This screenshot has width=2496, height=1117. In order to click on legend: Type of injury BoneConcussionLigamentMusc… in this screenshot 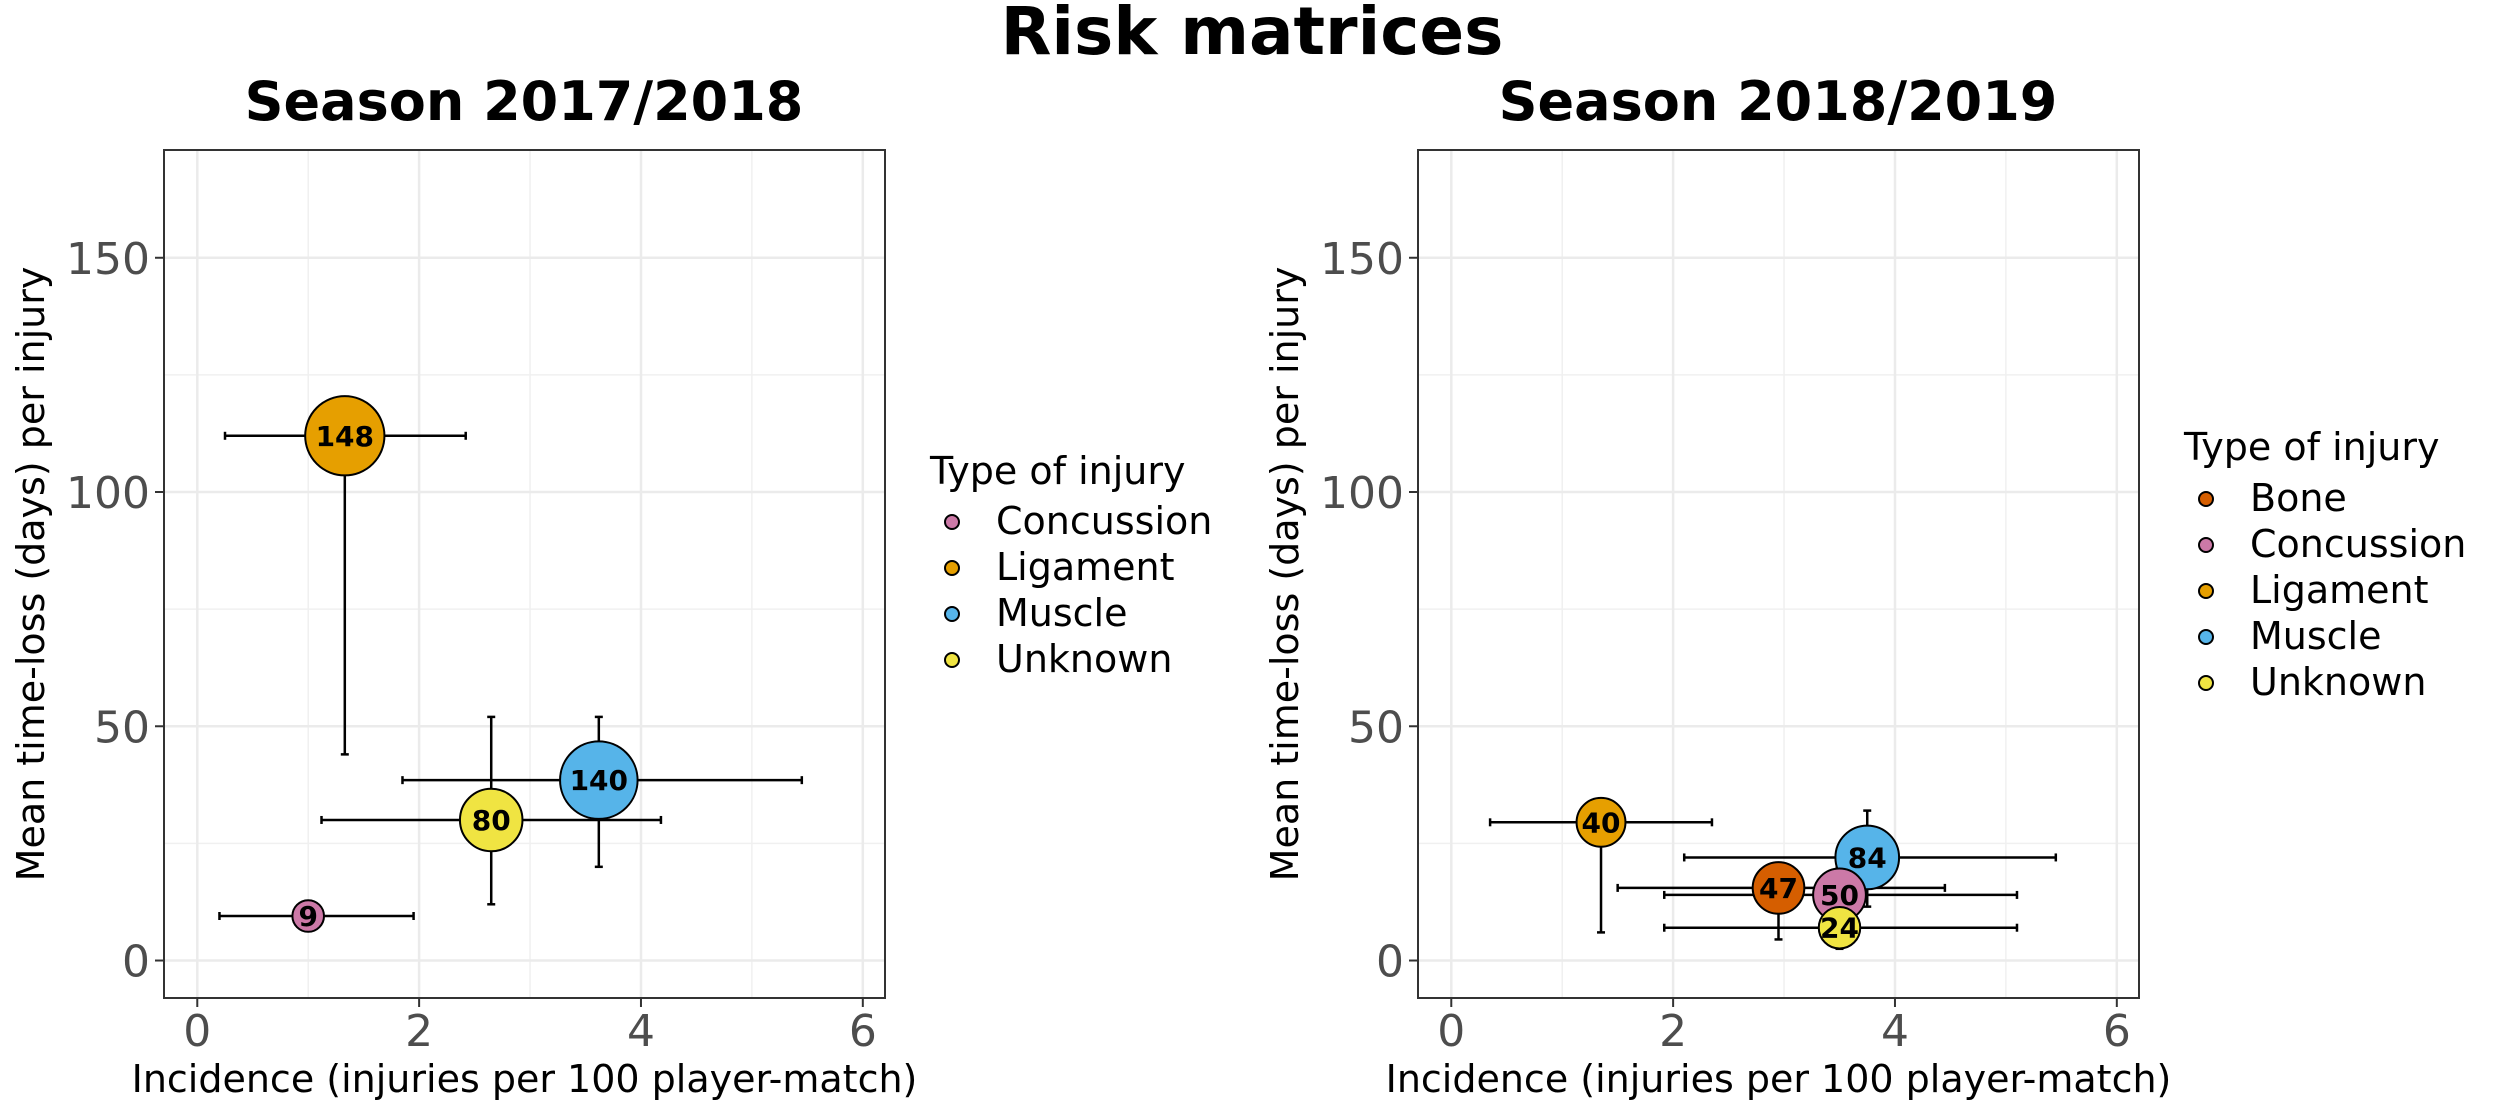, I will do `click(2324, 564)`.